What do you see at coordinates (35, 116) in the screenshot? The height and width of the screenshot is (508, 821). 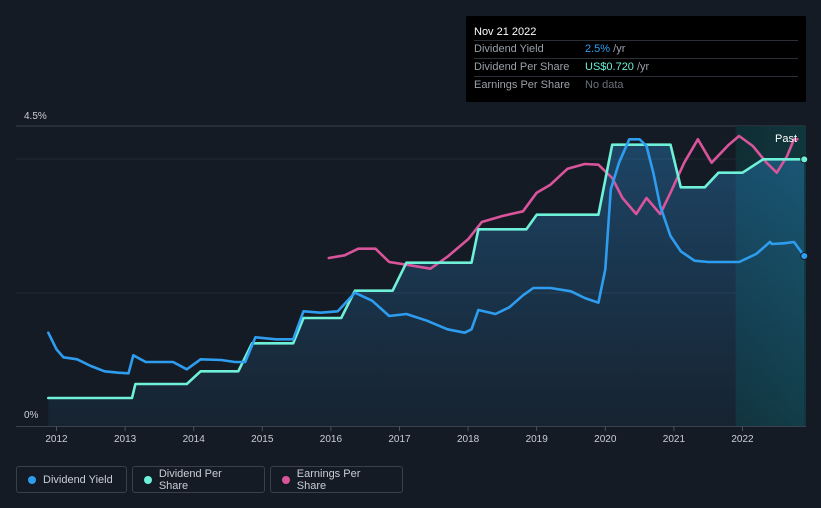 I see `y-tick-label: 4.5%` at bounding box center [35, 116].